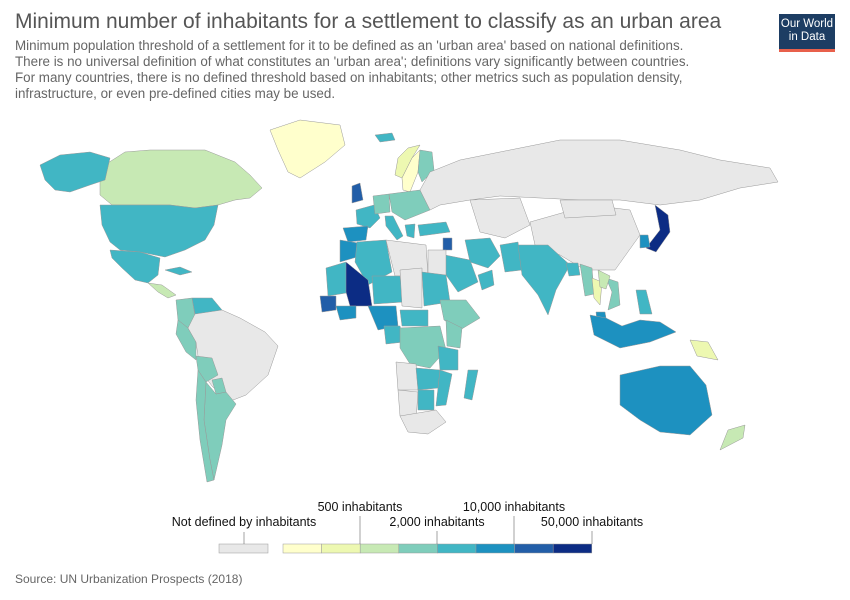 Image resolution: width=850 pixels, height=600 pixels. What do you see at coordinates (346, 313) in the screenshot?
I see `region-burkina-faso` at bounding box center [346, 313].